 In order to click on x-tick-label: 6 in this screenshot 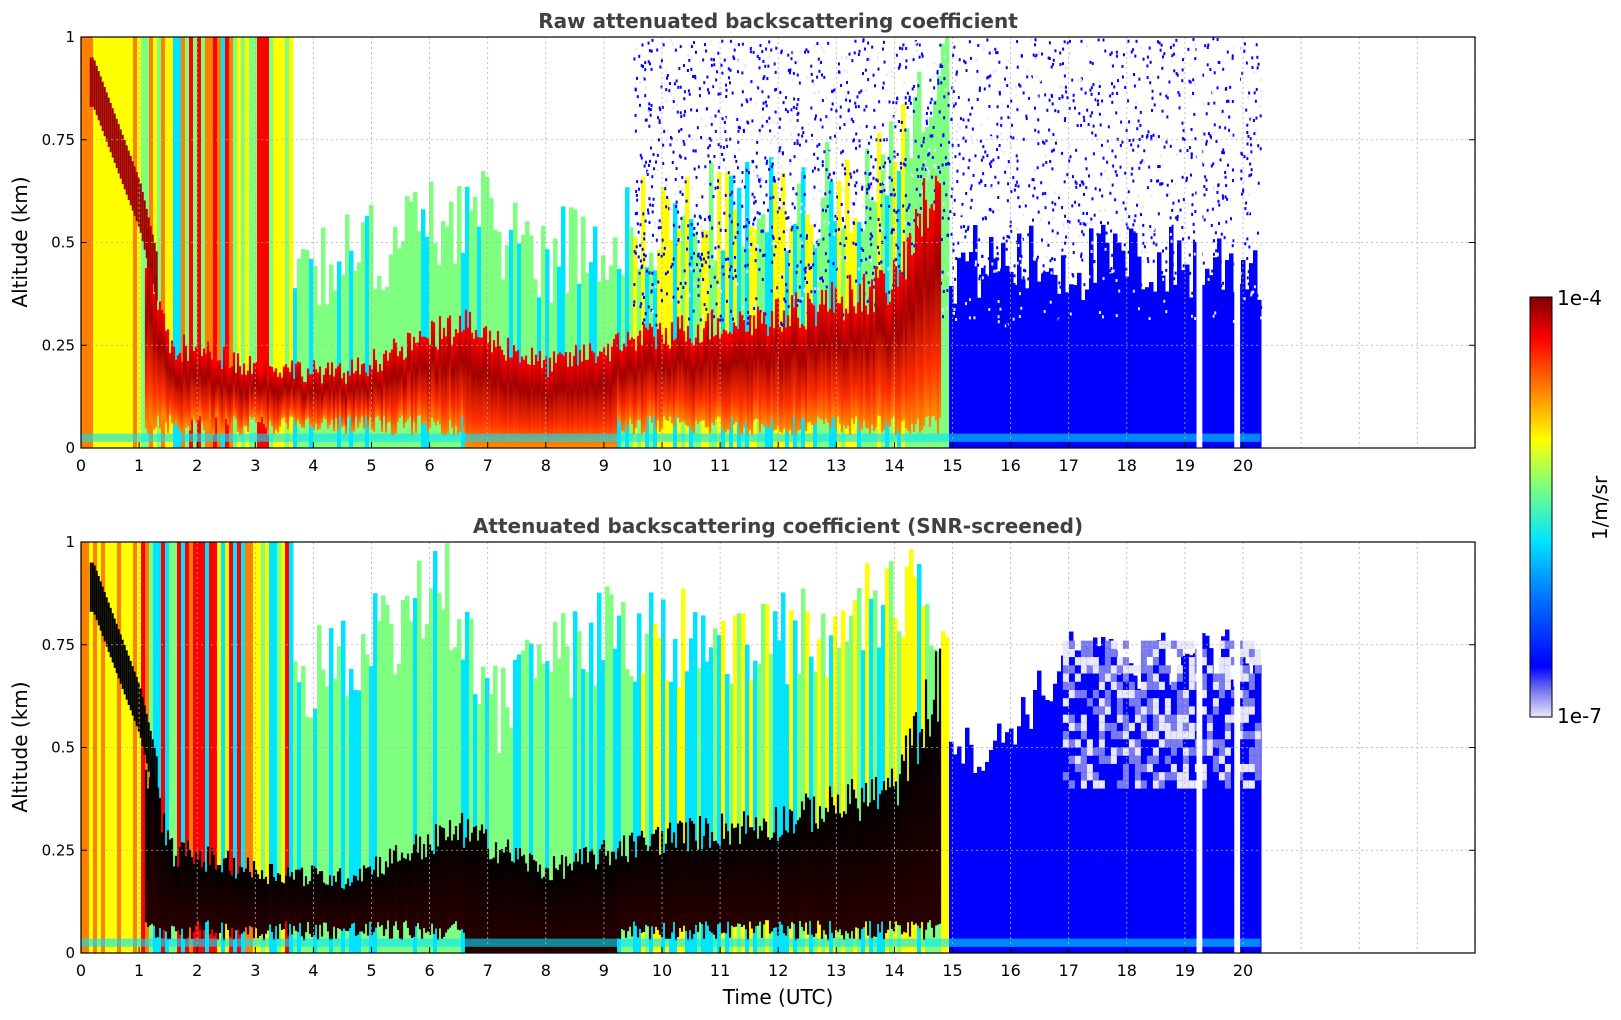, I will do `click(430, 465)`.